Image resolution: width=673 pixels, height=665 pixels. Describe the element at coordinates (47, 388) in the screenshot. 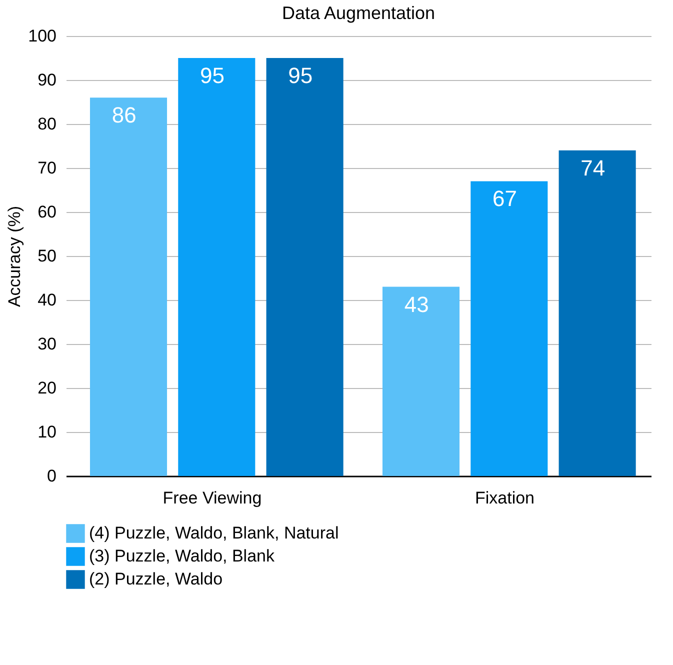

I see `y-tick-label: 20` at that location.